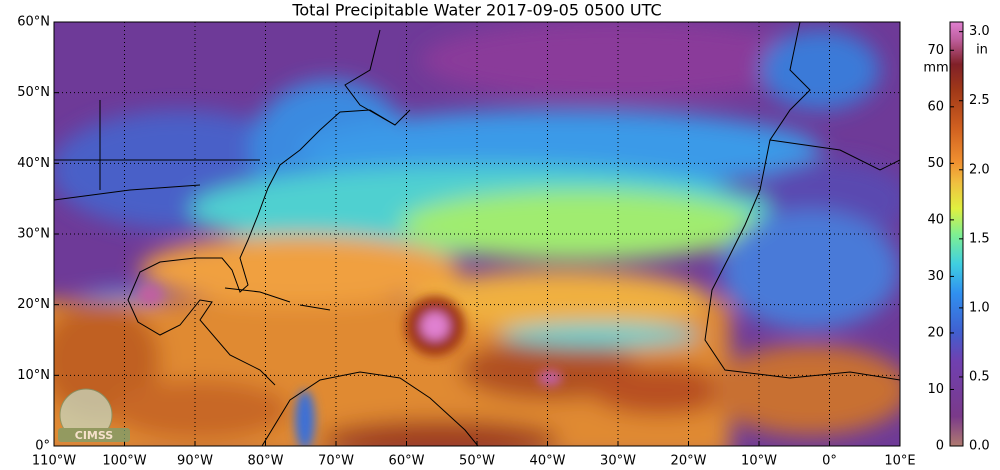 This screenshot has height=470, width=1000. I want to click on lon-label: 110°W, so click(54, 461).